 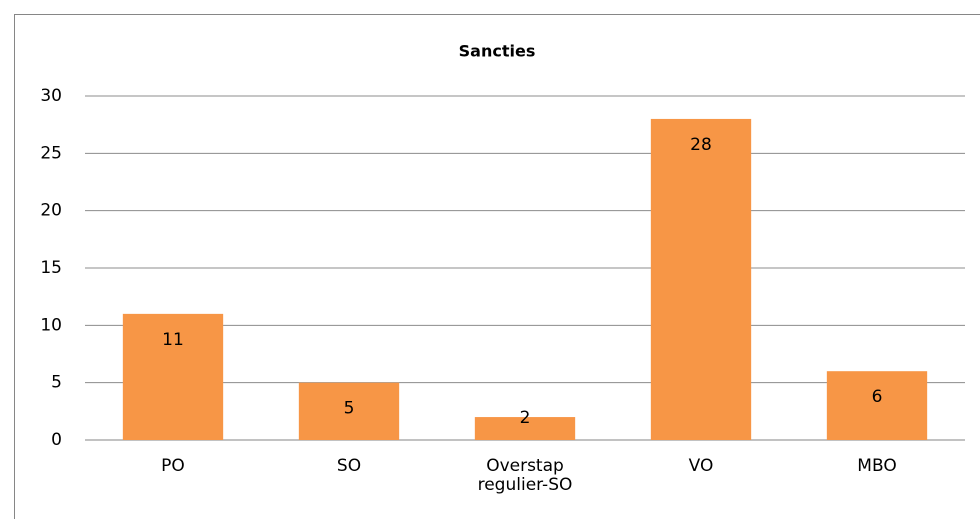 What do you see at coordinates (701, 466) in the screenshot?
I see `x-tick-label: VO` at bounding box center [701, 466].